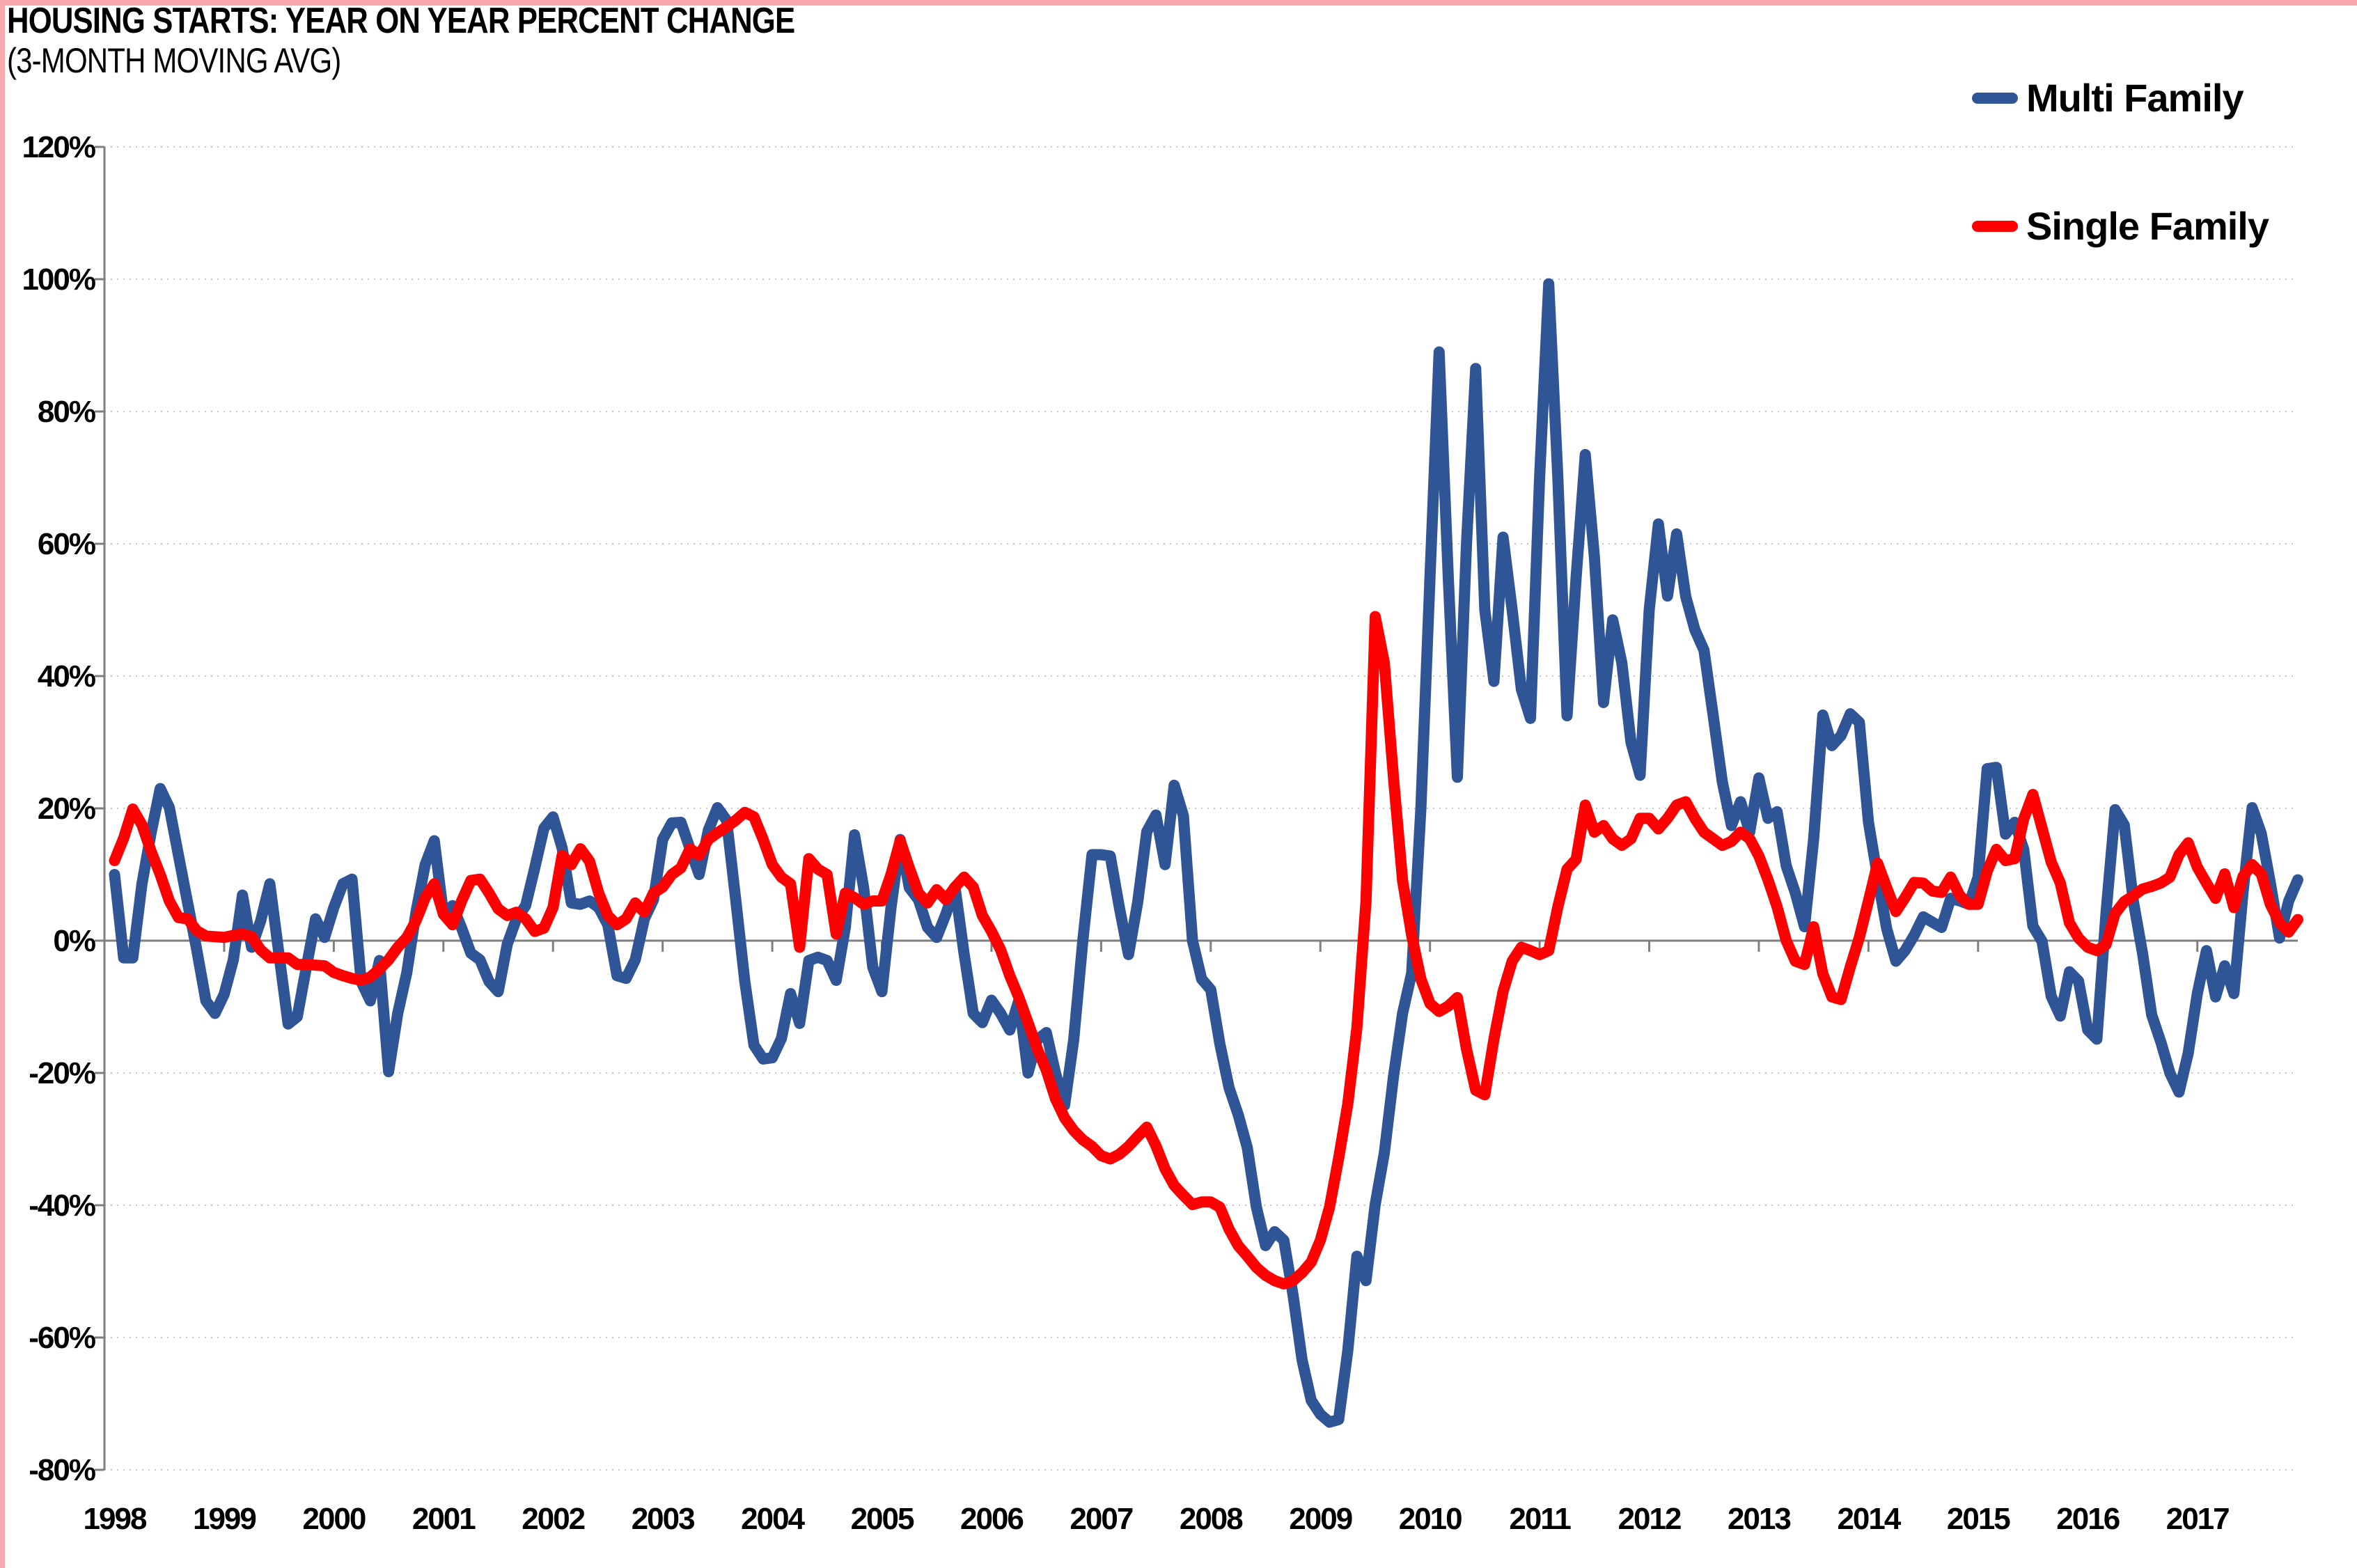 Image resolution: width=2357 pixels, height=1568 pixels. I want to click on x-axis-label: 2011, so click(1540, 1519).